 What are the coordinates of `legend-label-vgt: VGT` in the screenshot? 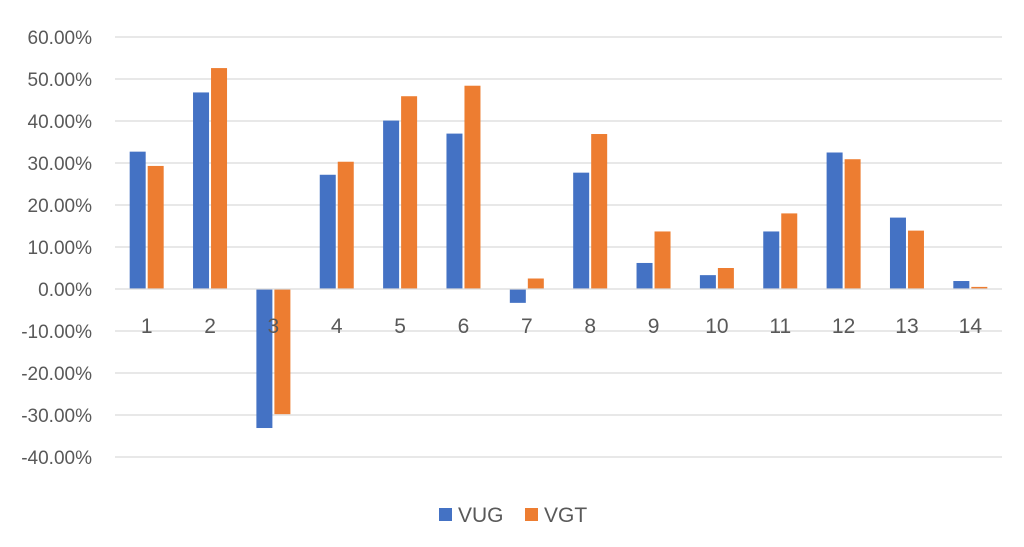 It's located at (565, 515).